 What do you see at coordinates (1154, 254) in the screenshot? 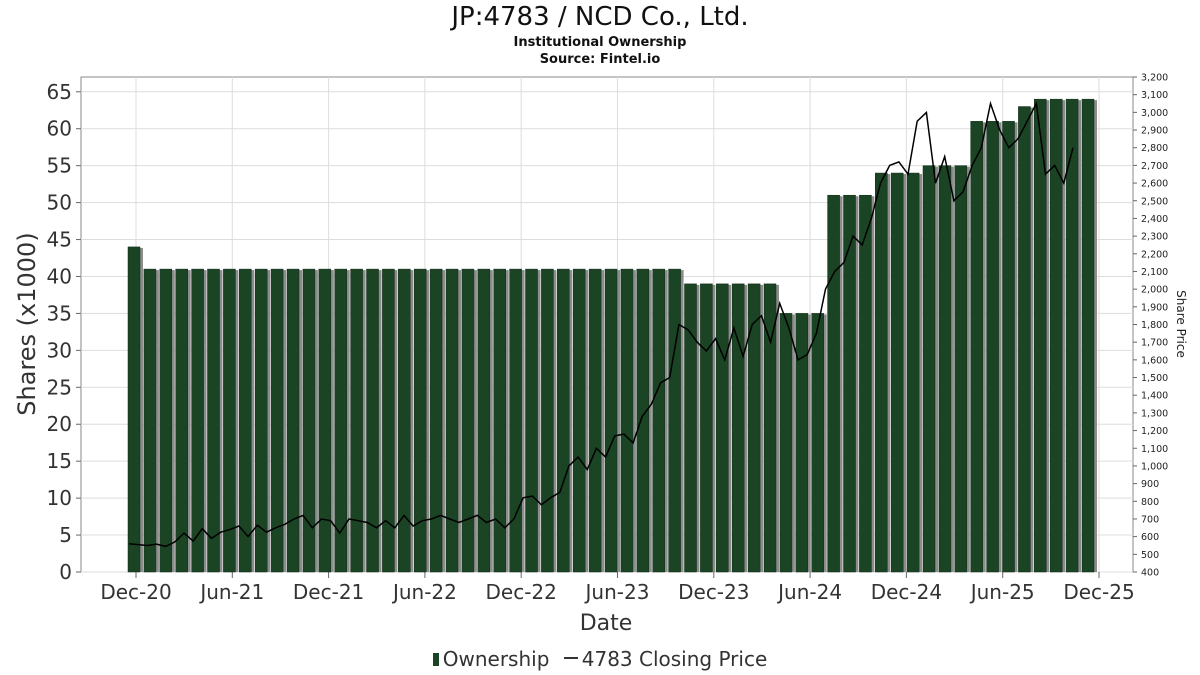
I see `y2-tick-label: 2,200` at bounding box center [1154, 254].